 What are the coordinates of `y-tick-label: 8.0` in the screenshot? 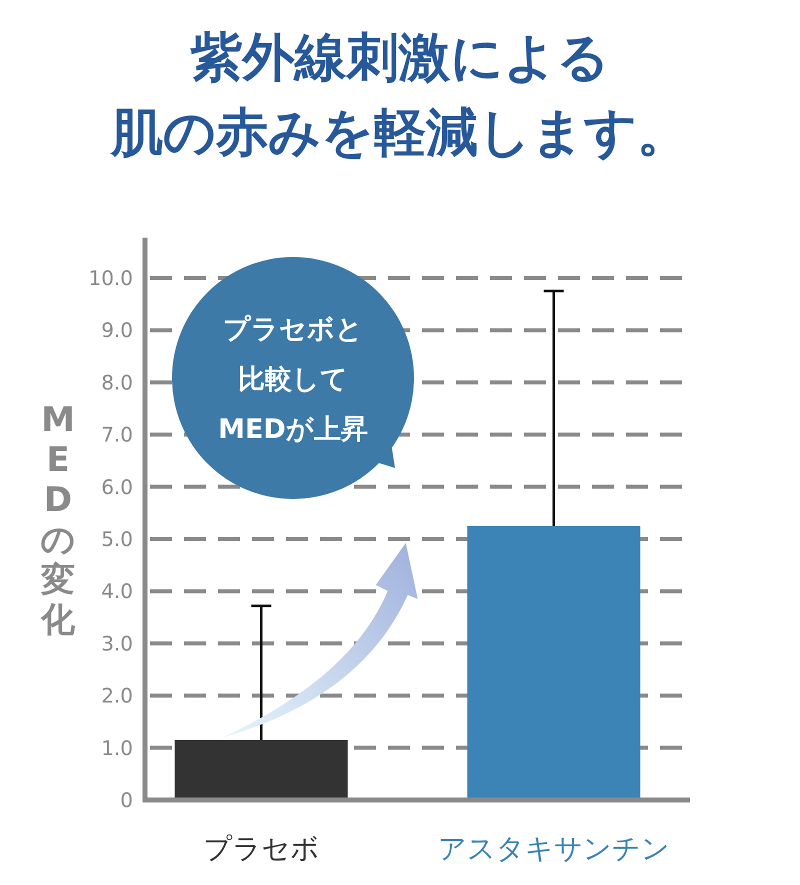 It's located at (117, 382).